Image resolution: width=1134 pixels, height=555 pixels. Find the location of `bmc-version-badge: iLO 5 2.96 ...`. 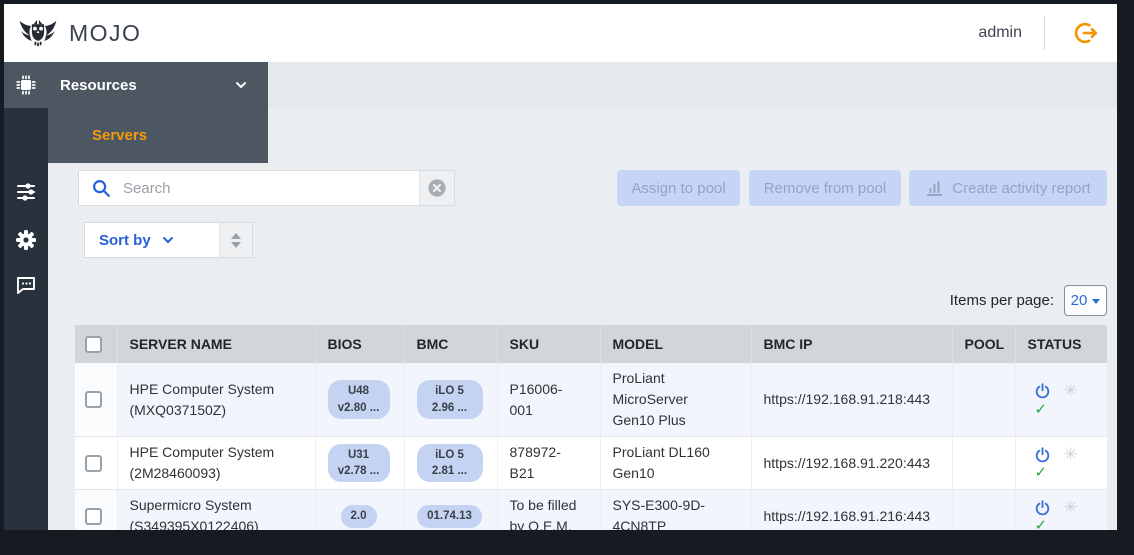

bmc-version-badge: iLO 5 2.96 ... is located at coordinates (449, 399).